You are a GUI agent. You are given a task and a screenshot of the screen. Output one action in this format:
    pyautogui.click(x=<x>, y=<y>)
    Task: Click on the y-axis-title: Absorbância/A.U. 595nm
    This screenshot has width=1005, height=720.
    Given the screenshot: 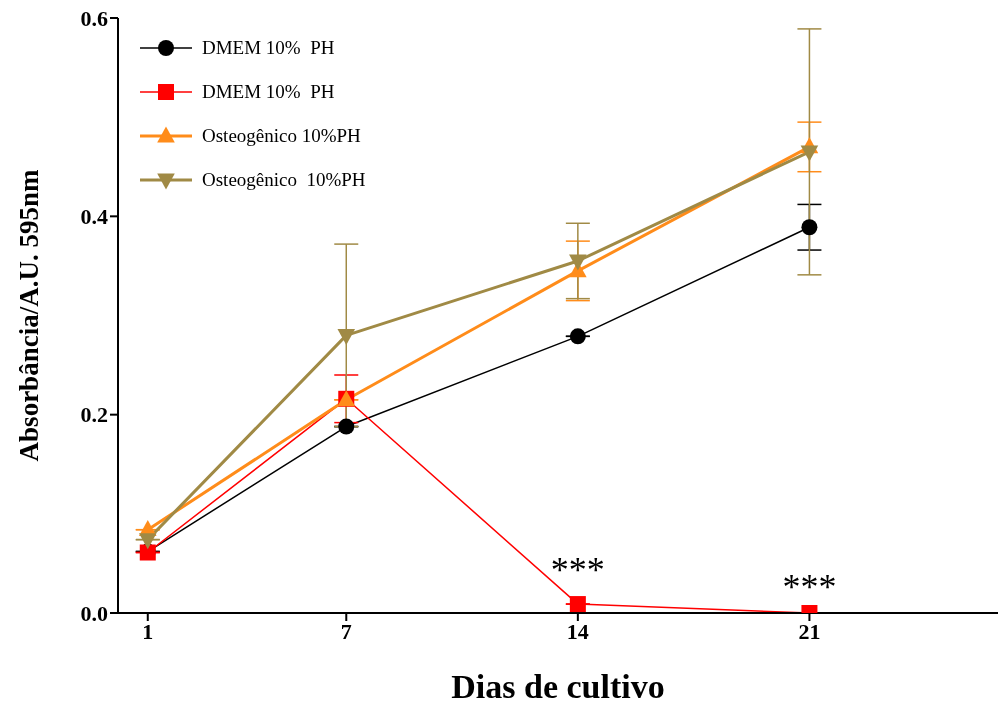 What is the action you would take?
    pyautogui.click(x=28, y=315)
    